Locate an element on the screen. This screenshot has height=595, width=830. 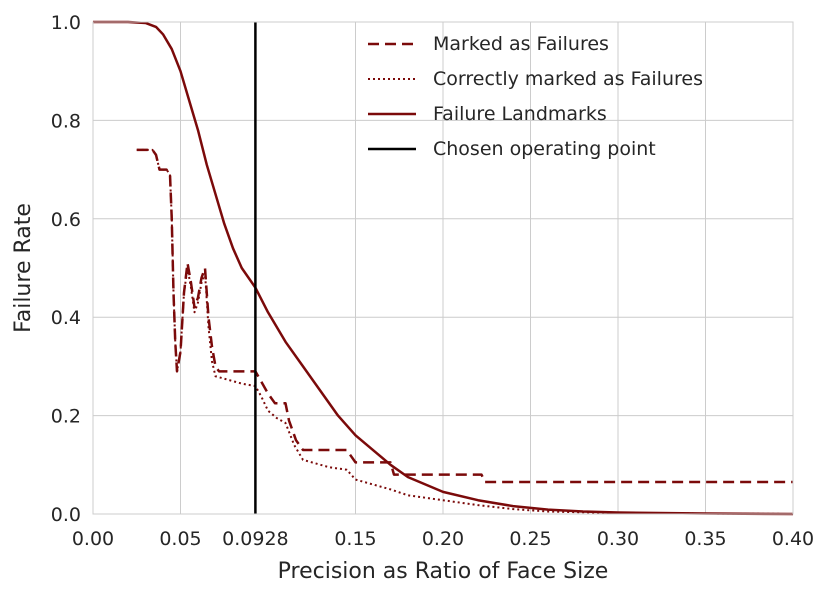
x-tick-label-5: 0.25 is located at coordinates (530, 539).